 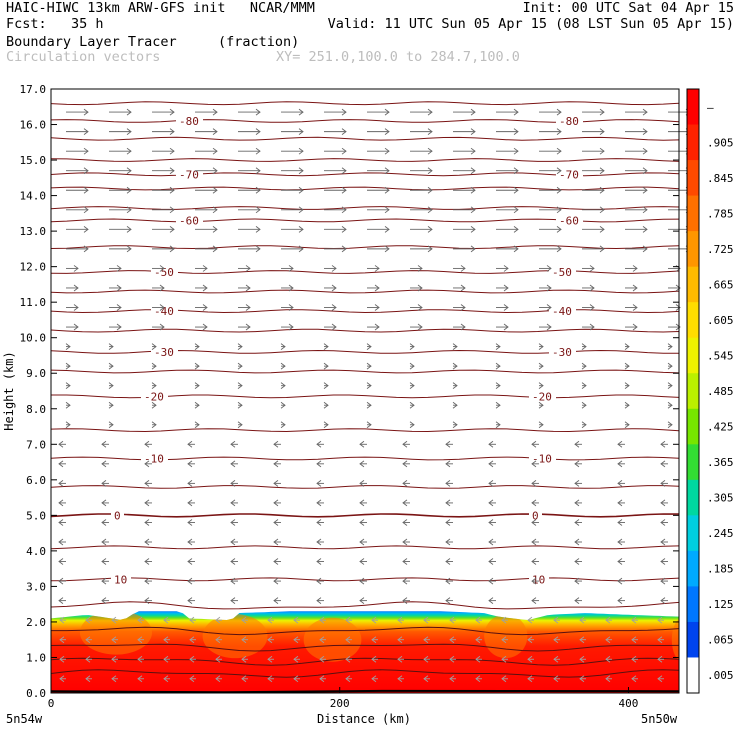 I want to click on y-tick-label: 4.0, so click(x=36, y=551).